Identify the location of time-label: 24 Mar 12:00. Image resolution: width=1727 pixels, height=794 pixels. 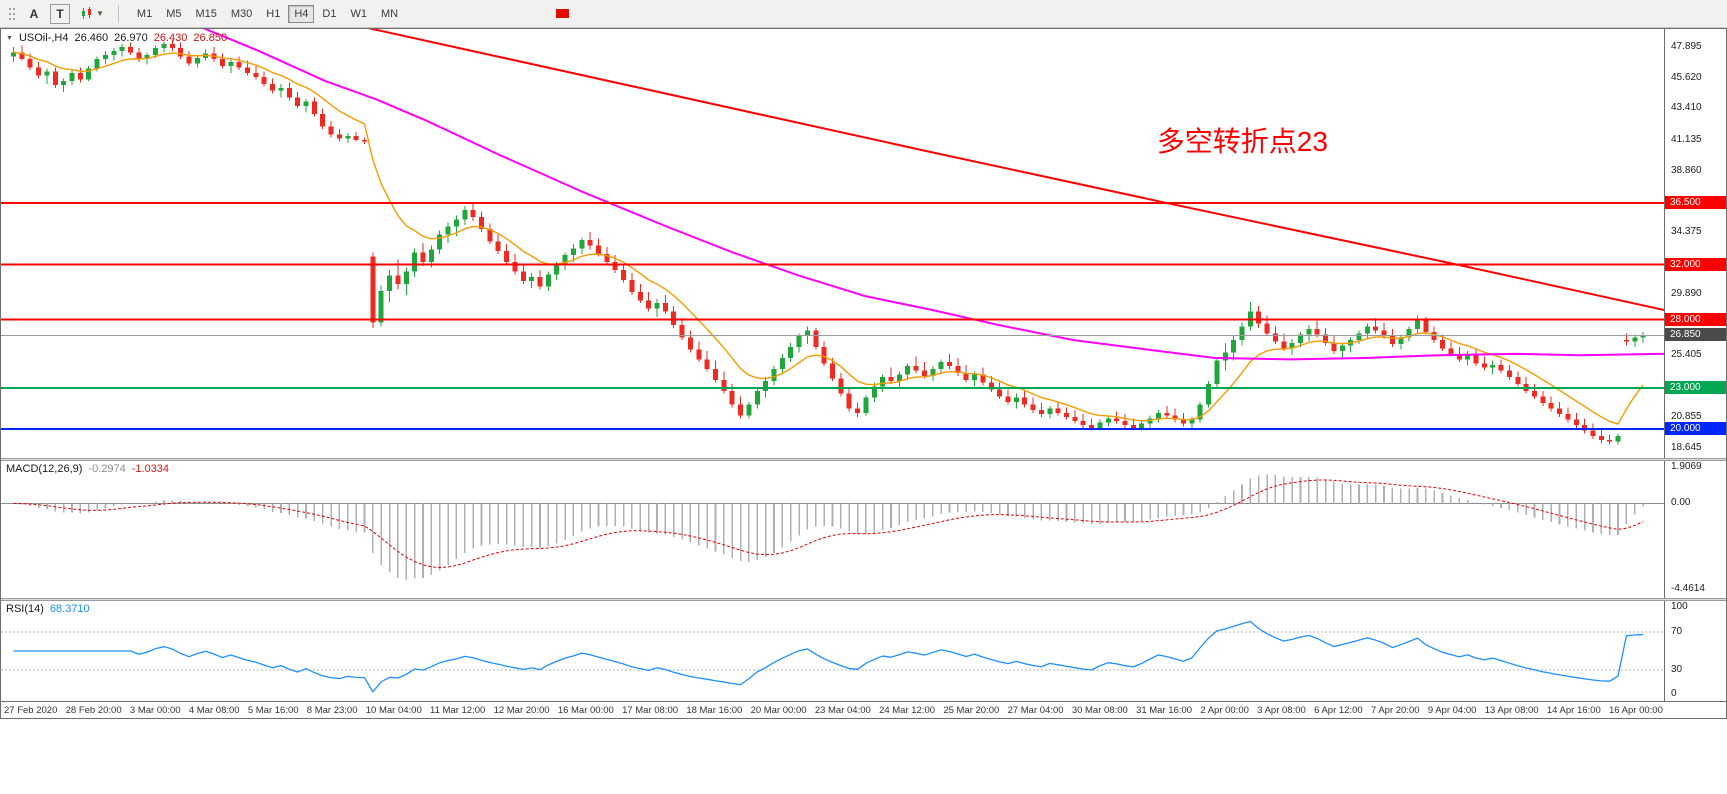
(907, 710).